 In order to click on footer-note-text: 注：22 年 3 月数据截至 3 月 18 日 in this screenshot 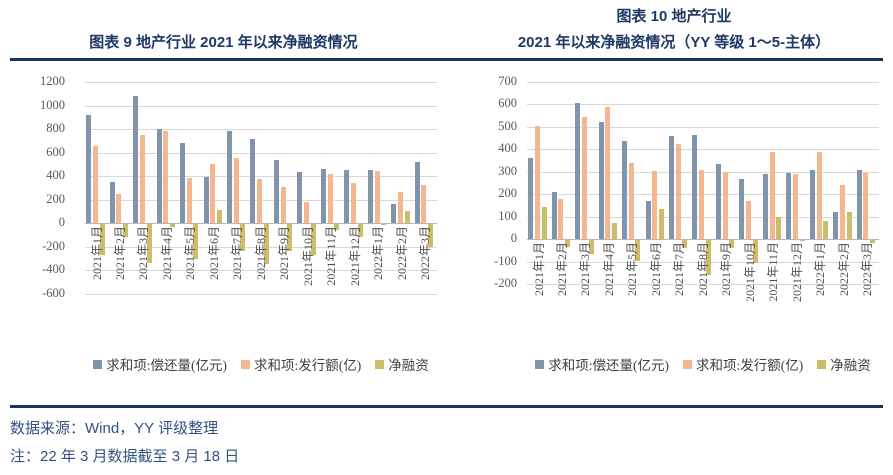, I will do `click(125, 456)`.